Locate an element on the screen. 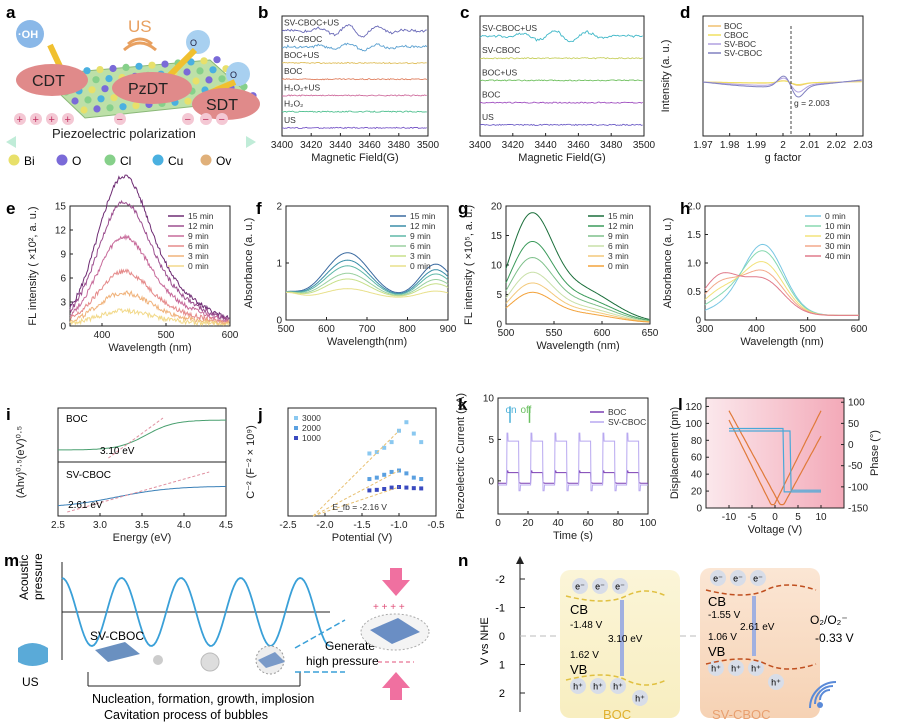 This screenshot has width=914, height=726. x-tick-label: -1.5 is located at coordinates (362, 525).